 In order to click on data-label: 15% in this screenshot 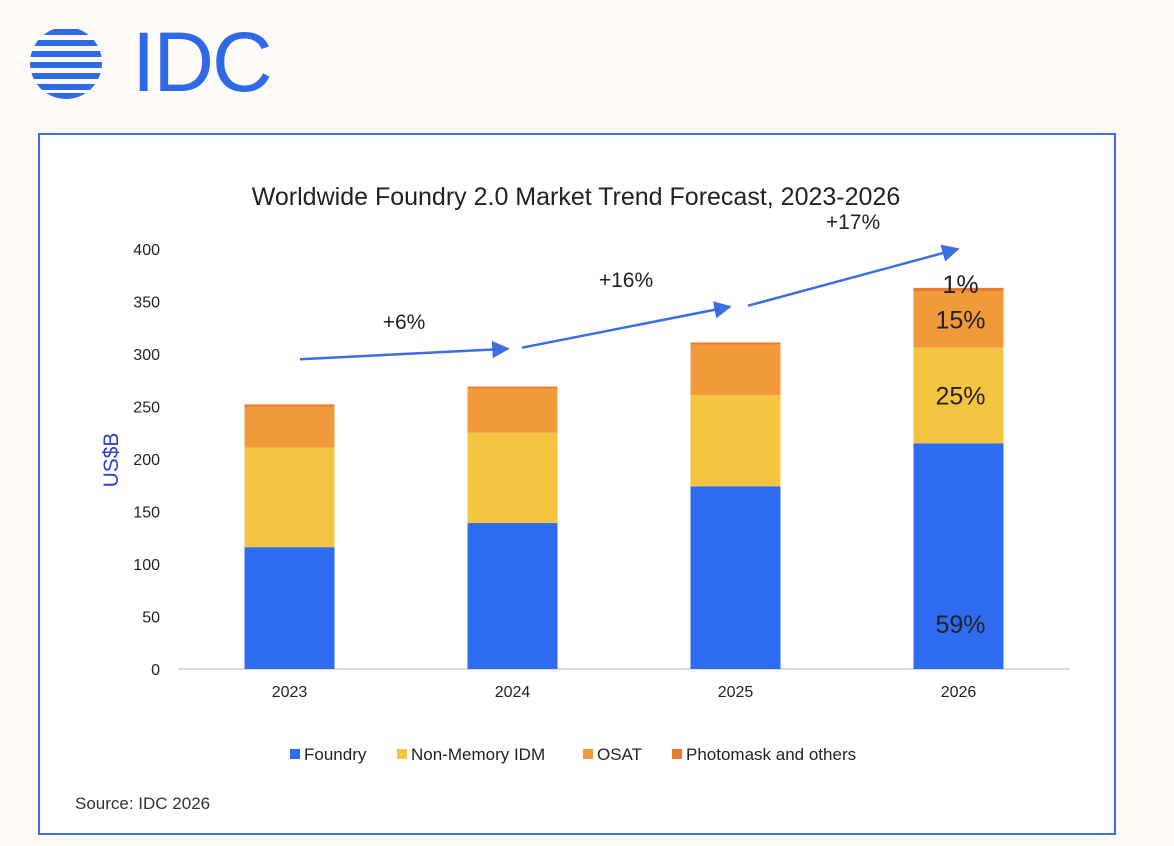, I will do `click(960, 320)`.